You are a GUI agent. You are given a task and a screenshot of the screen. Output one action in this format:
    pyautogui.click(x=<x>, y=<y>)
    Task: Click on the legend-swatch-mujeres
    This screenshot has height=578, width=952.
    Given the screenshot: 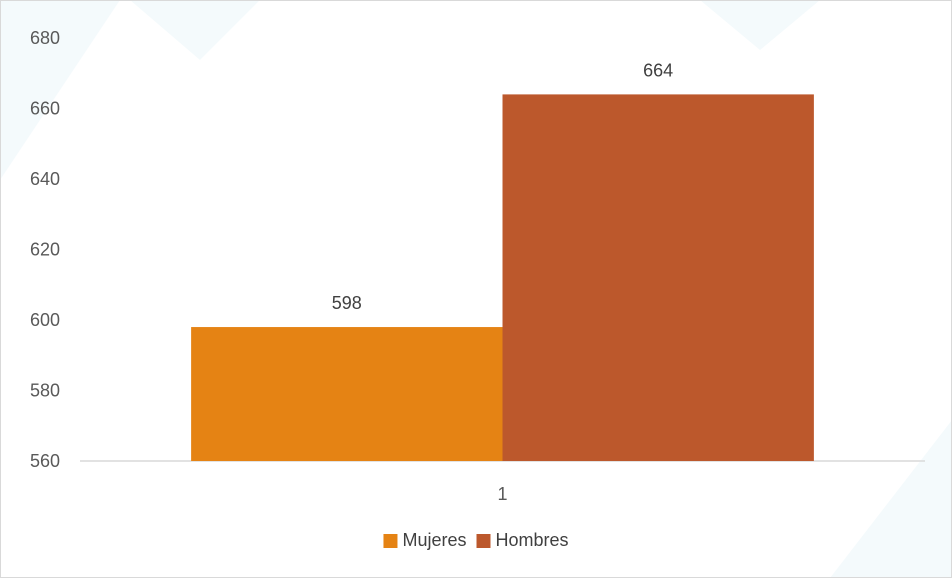 What is the action you would take?
    pyautogui.click(x=390, y=541)
    